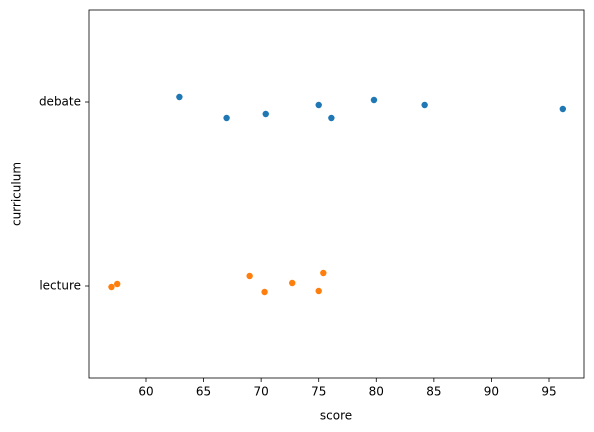 This screenshot has width=594, height=432. I want to click on x-tick-label: 60, so click(145, 392).